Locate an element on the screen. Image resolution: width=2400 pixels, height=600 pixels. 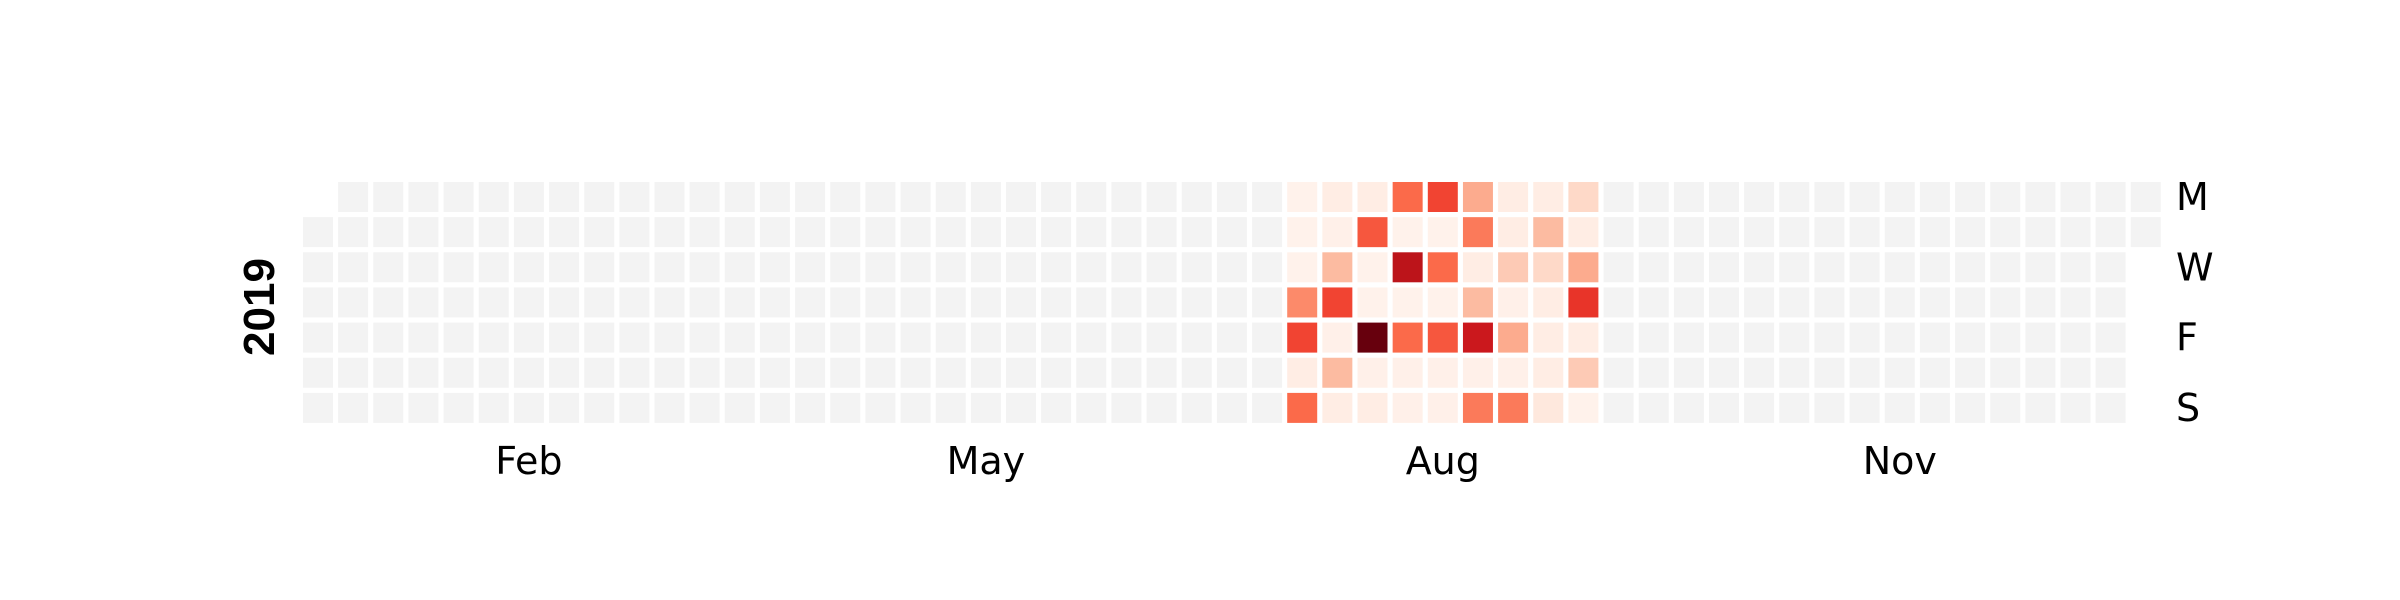
weekday-label: W is located at coordinates (2195, 267).